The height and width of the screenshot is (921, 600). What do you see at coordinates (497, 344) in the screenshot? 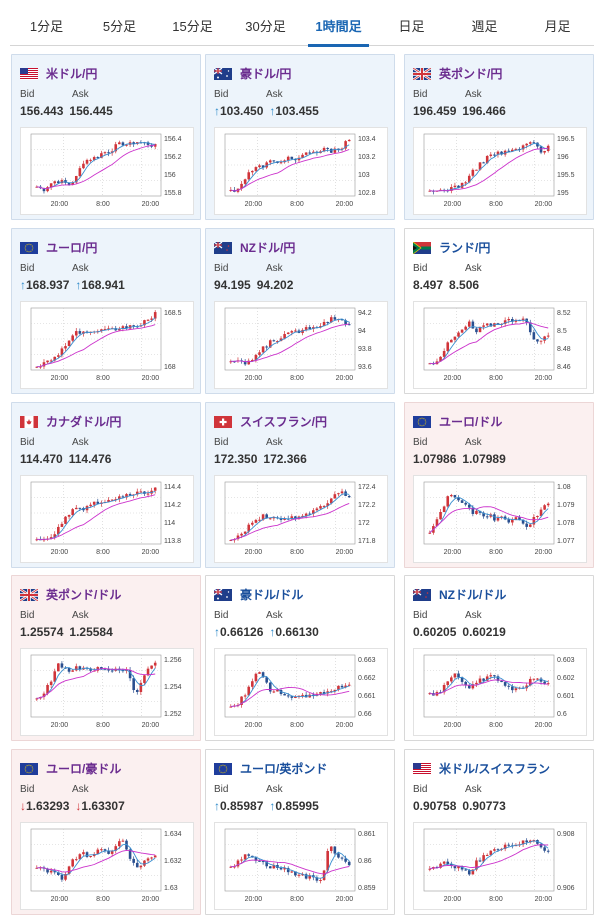
I see `candlestick-chart: 8.52 8.5 8.48 8.46 20:00 8:00 20:00` at bounding box center [497, 344].